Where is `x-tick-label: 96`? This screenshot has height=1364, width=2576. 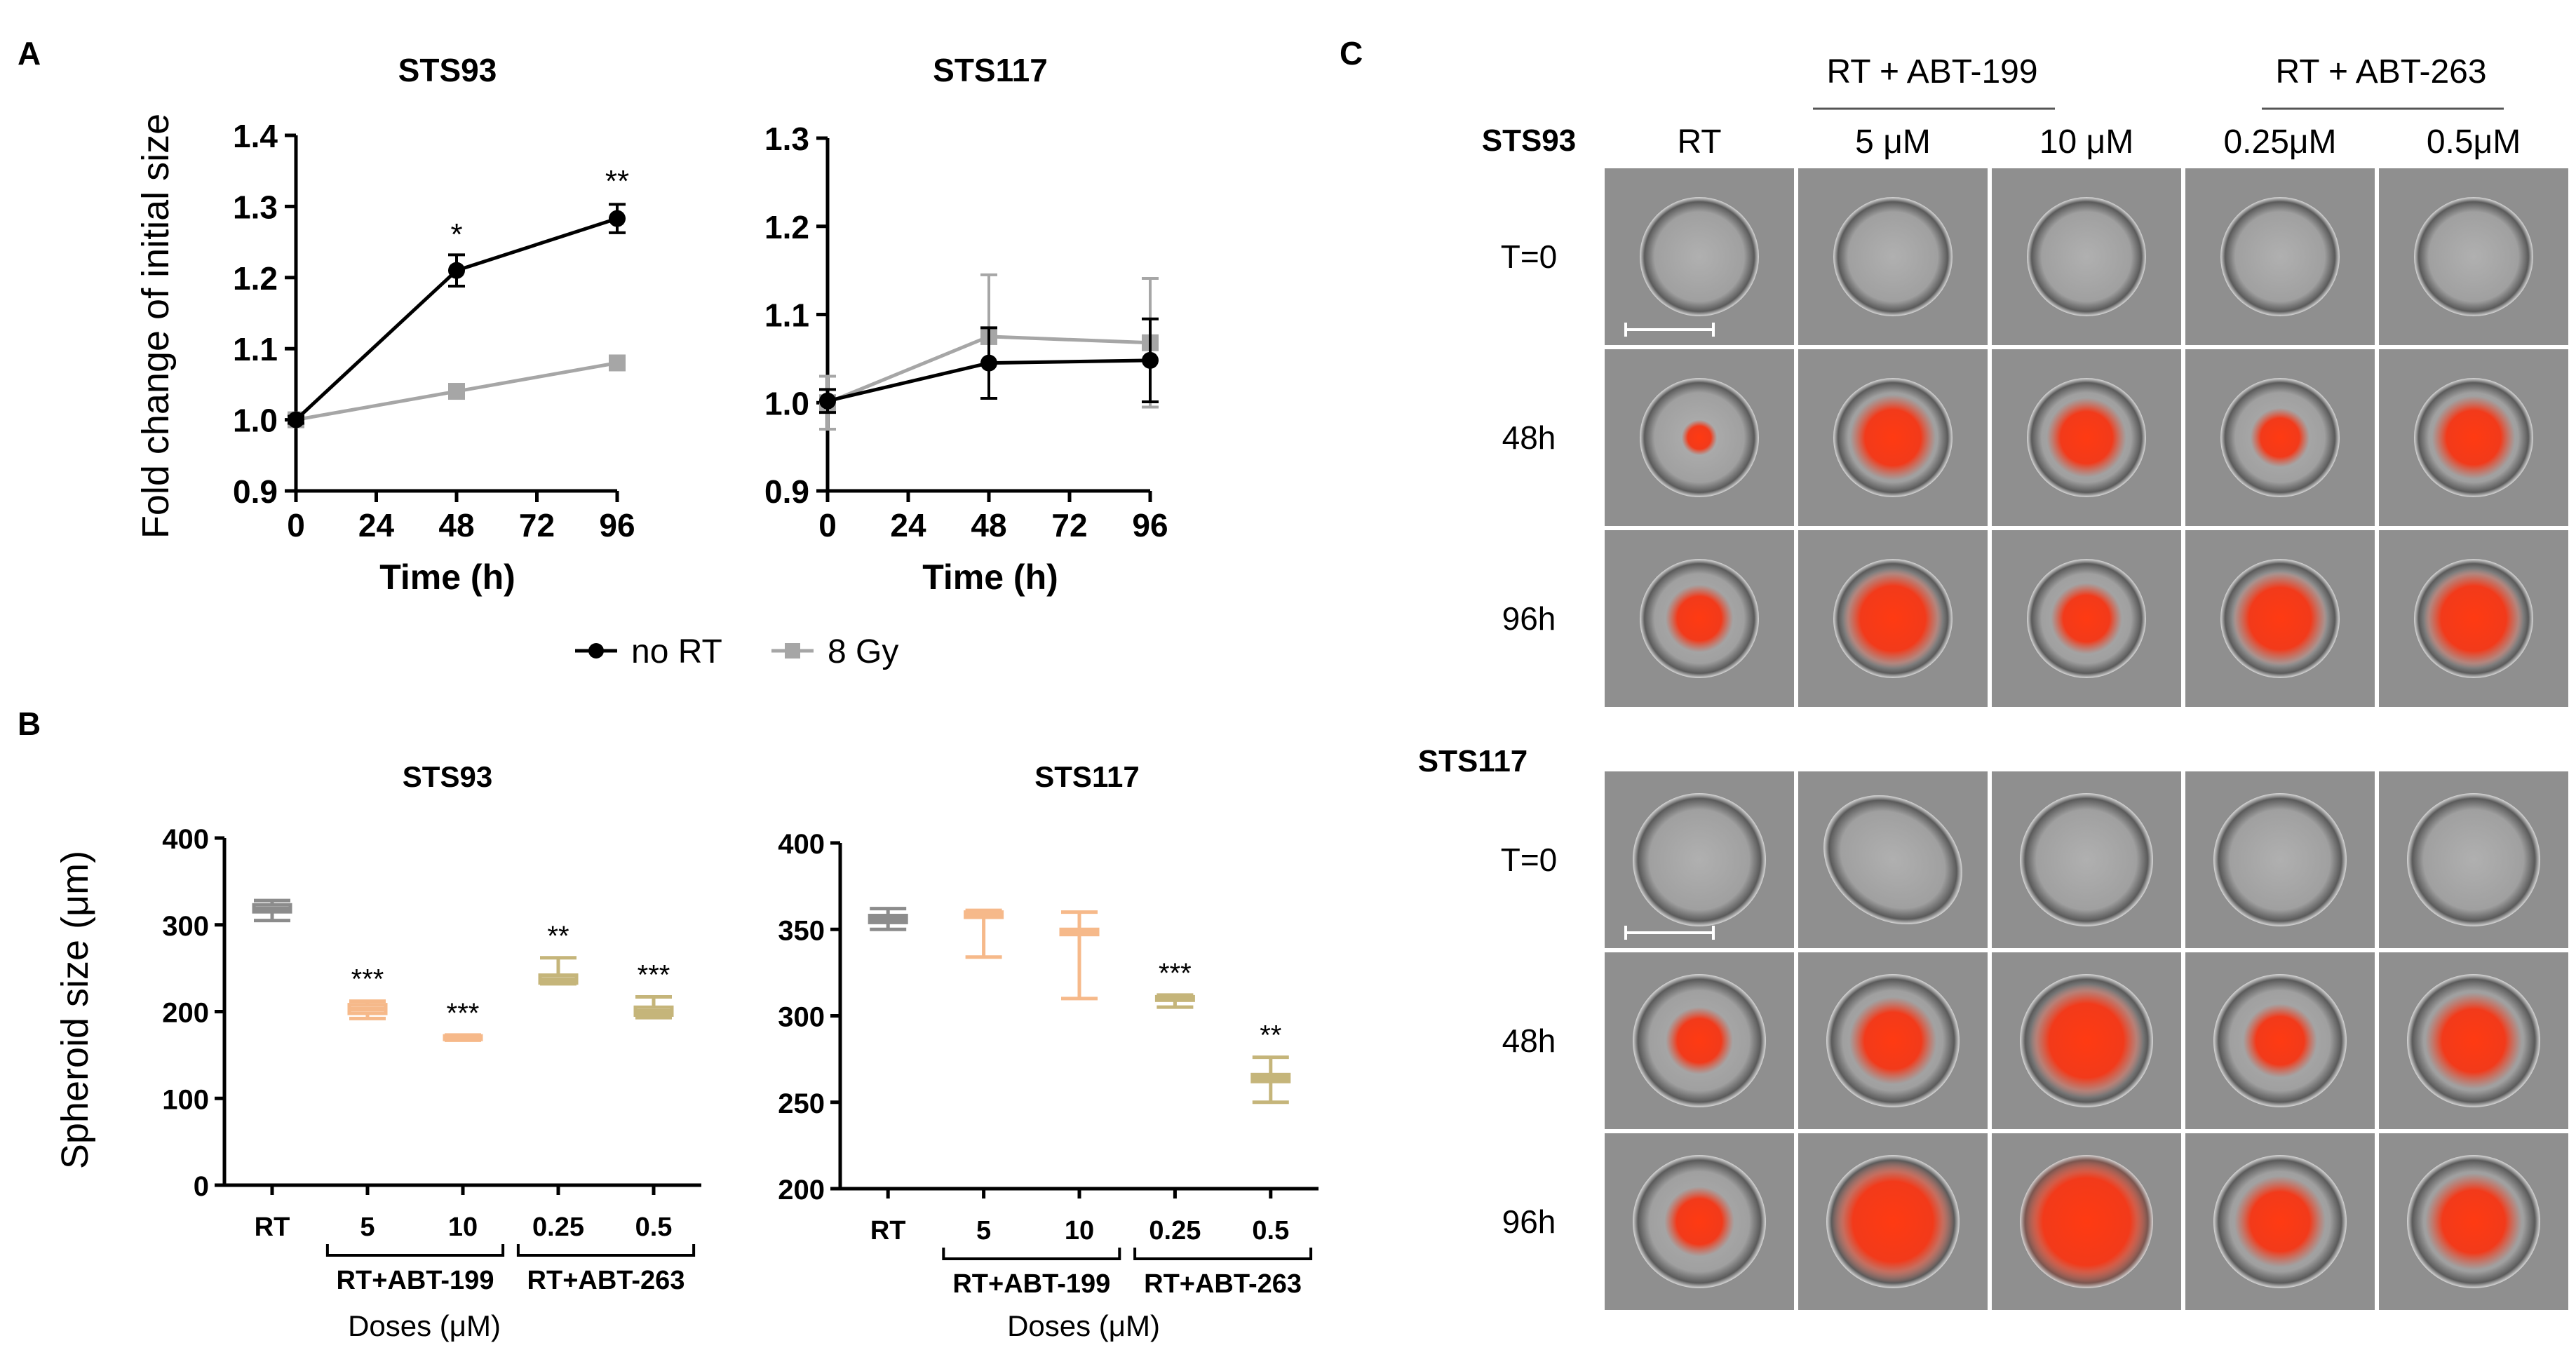
x-tick-label: 96 is located at coordinates (617, 525).